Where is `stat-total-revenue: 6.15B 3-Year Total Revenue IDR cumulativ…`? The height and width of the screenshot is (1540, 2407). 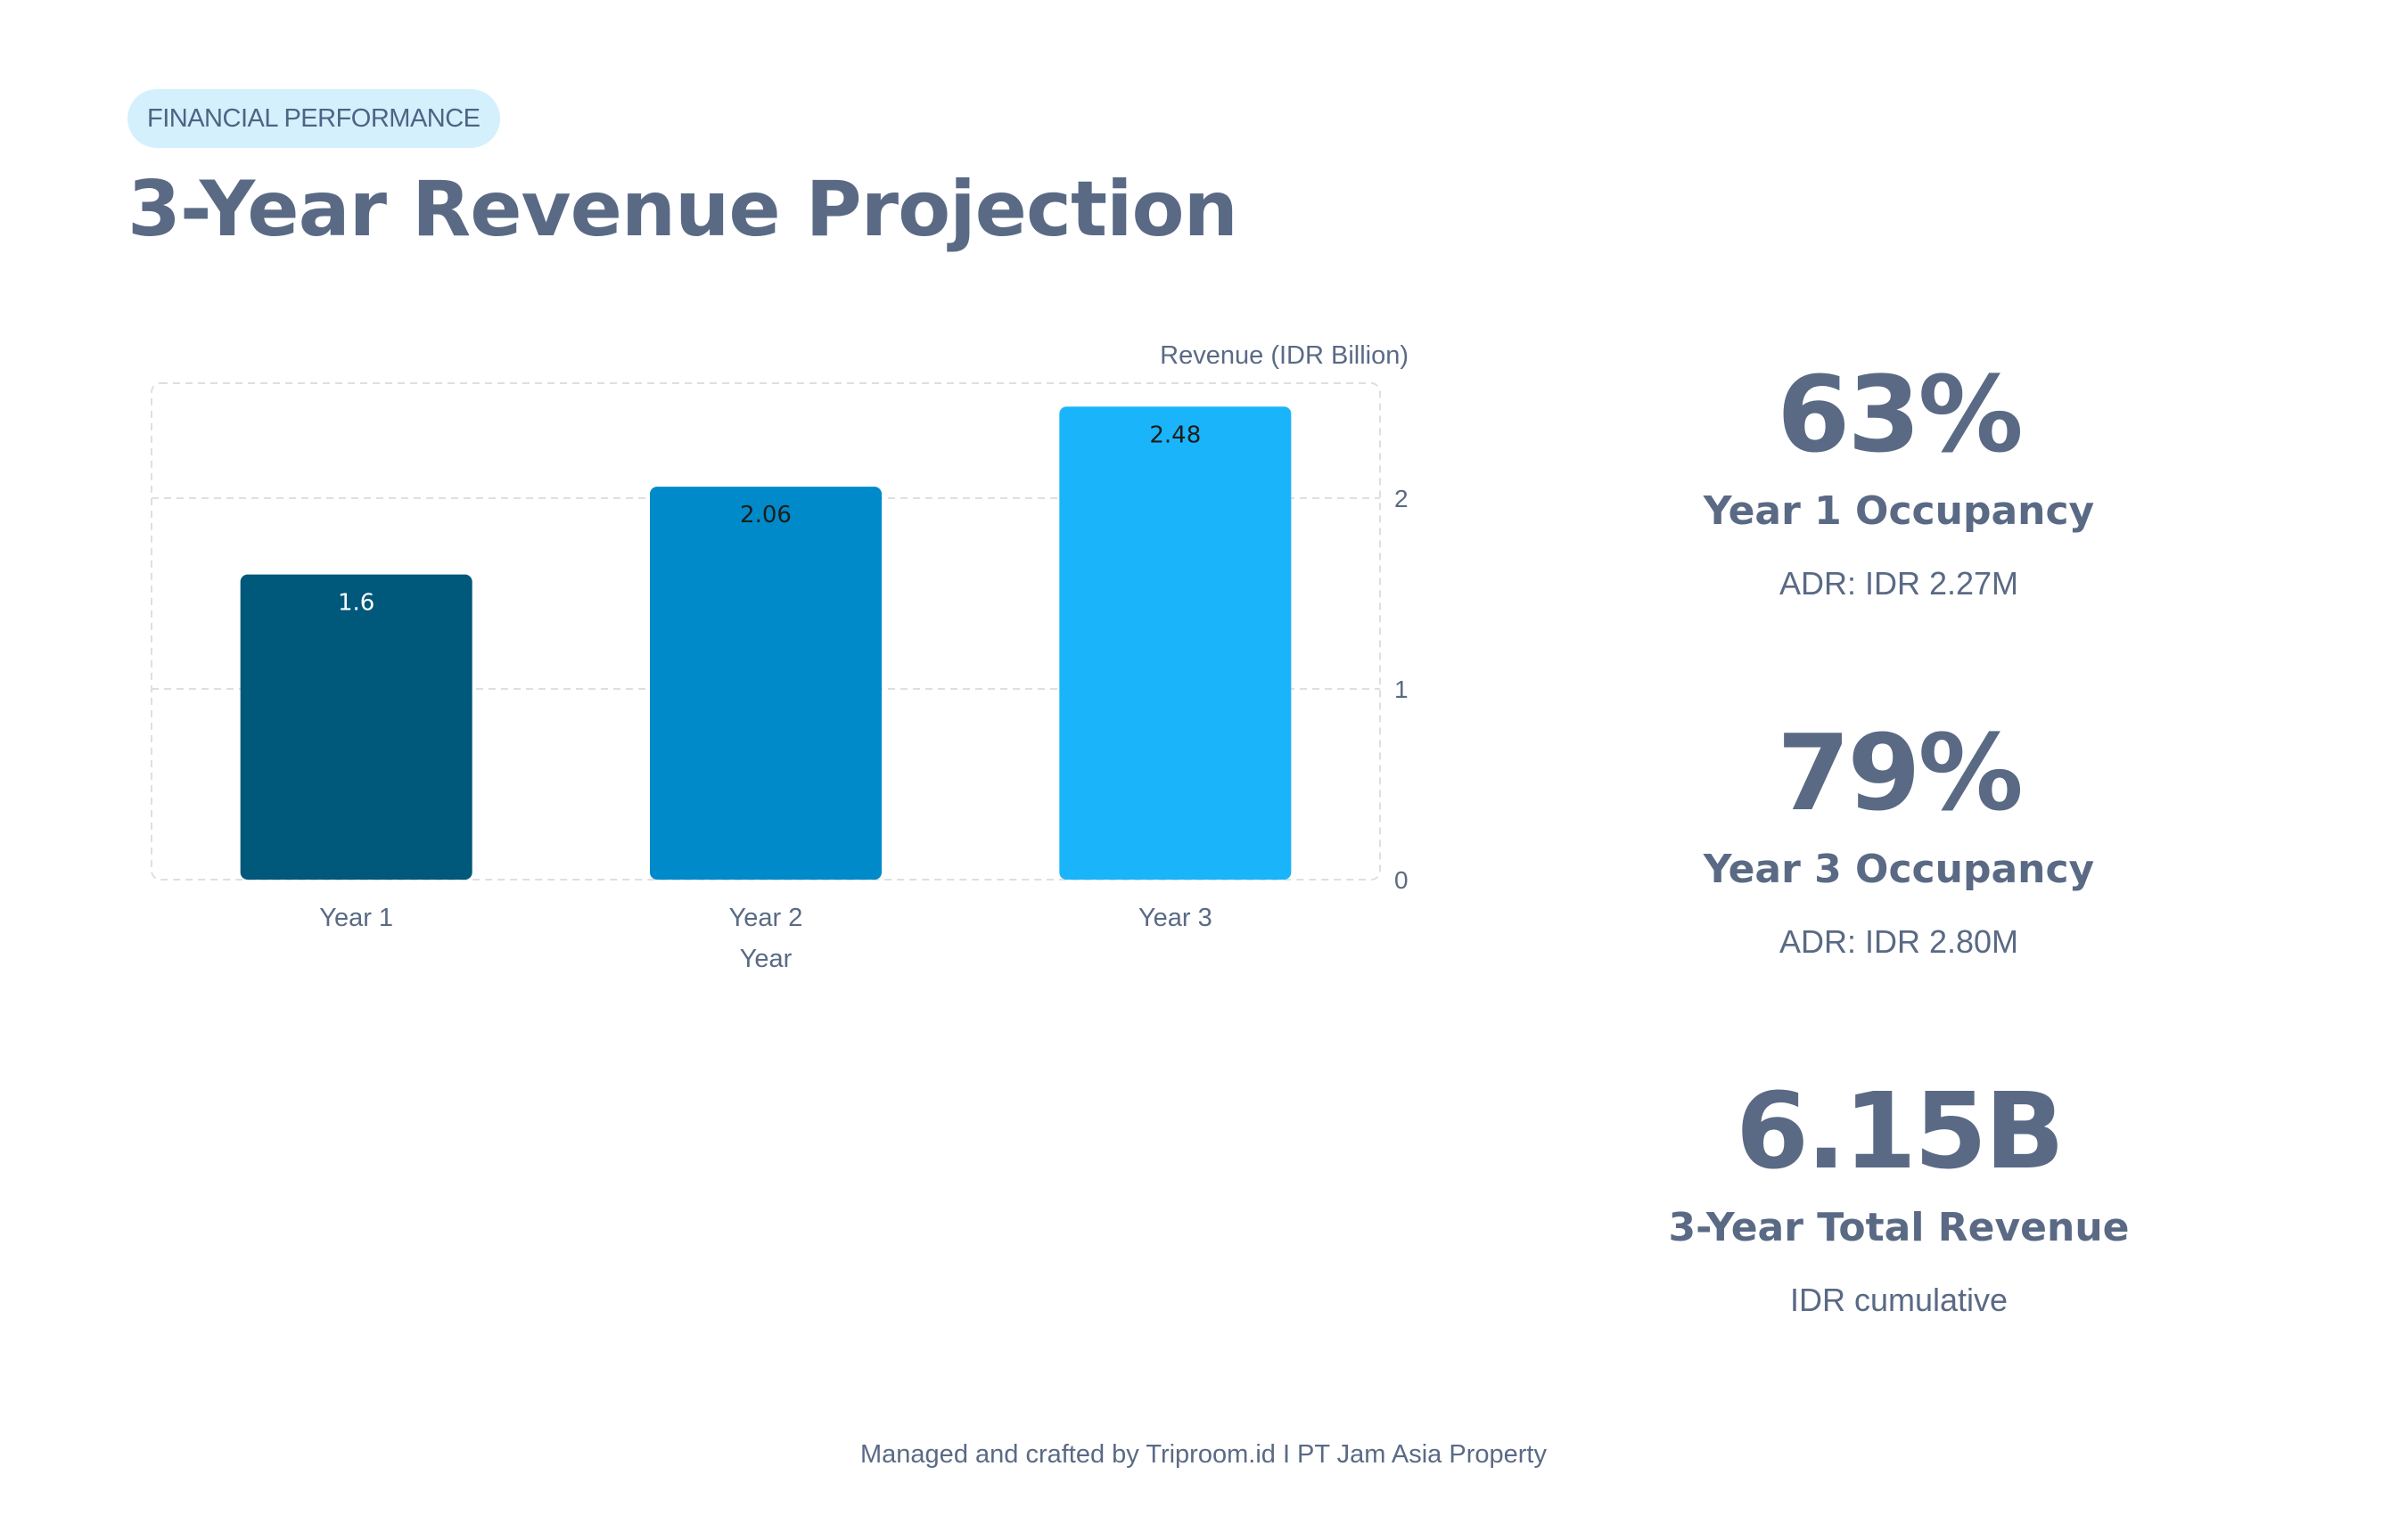 stat-total-revenue: 6.15B 3-Year Total Revenue IDR cumulativ… is located at coordinates (1899, 1197).